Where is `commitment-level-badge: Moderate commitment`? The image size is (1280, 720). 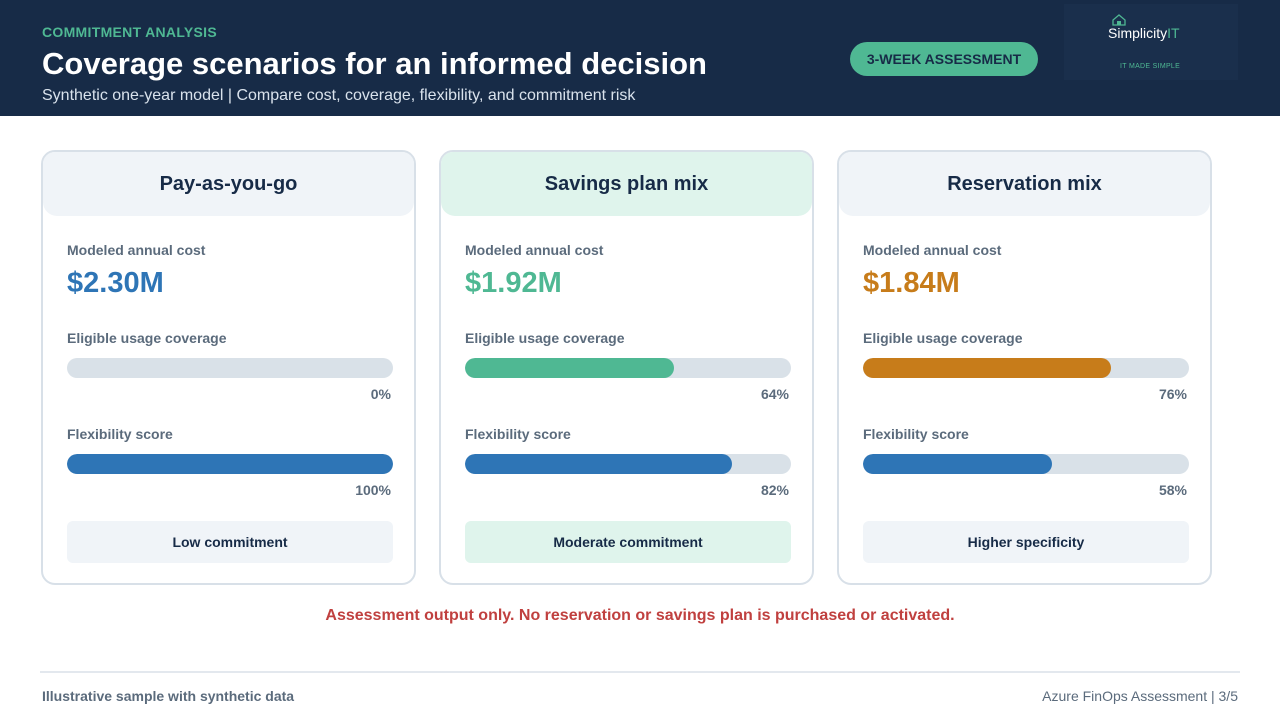 commitment-level-badge: Moderate commitment is located at coordinates (628, 542).